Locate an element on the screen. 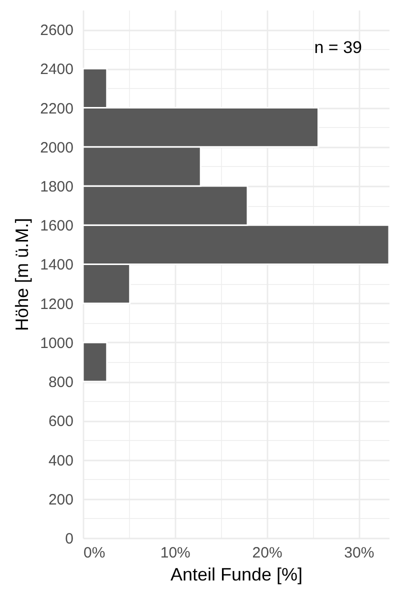  x-tick-label: 30% is located at coordinates (359, 553).